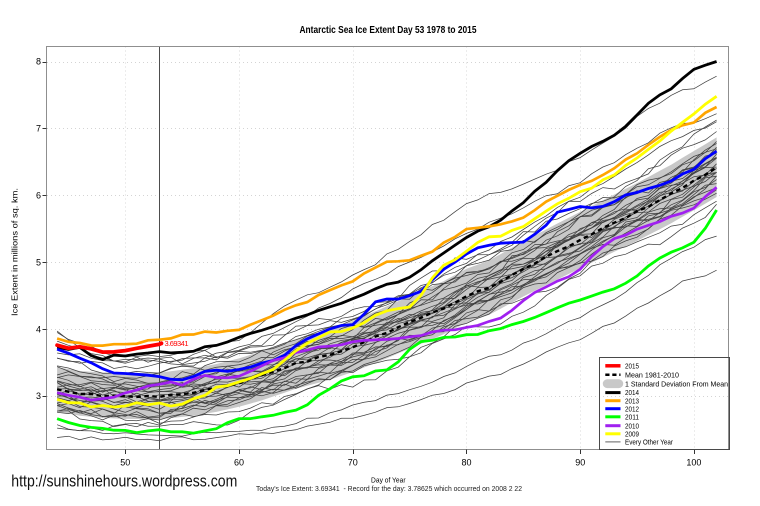 Image resolution: width=760 pixels, height=506 pixels. What do you see at coordinates (652, 374) in the screenshot?
I see `svg-text: Mean 1981-2010` at bounding box center [652, 374].